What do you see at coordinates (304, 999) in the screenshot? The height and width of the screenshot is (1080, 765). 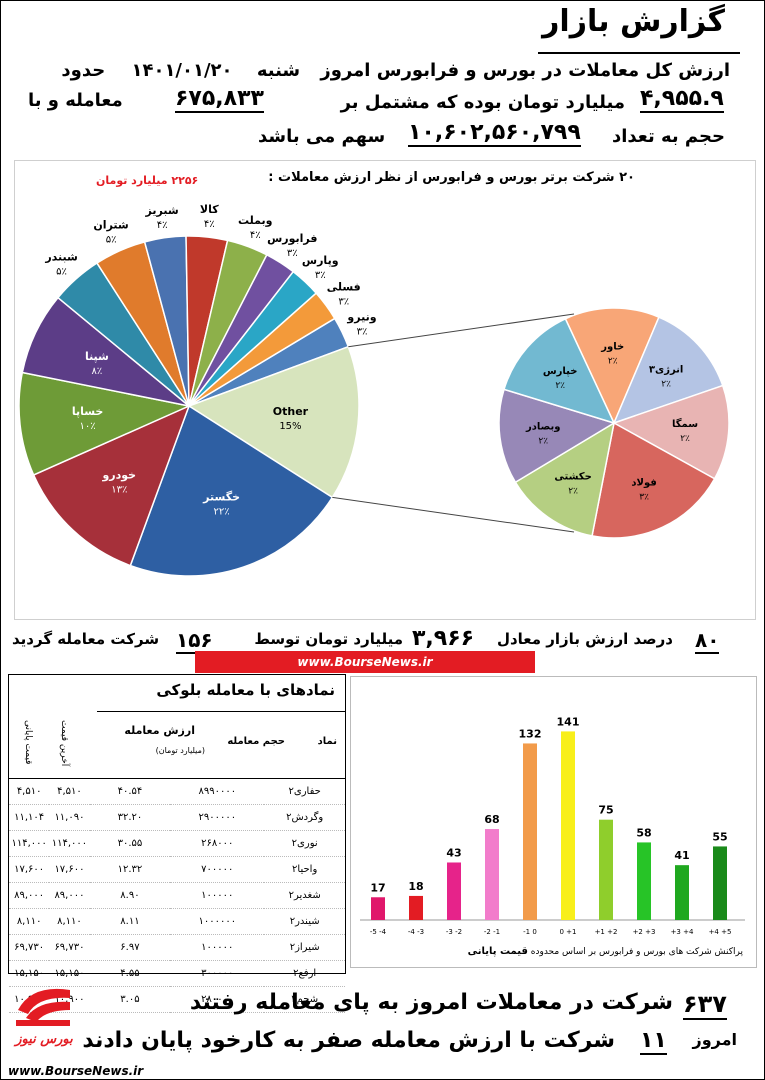 I see `symbol-cell: شجم۲` at bounding box center [304, 999].